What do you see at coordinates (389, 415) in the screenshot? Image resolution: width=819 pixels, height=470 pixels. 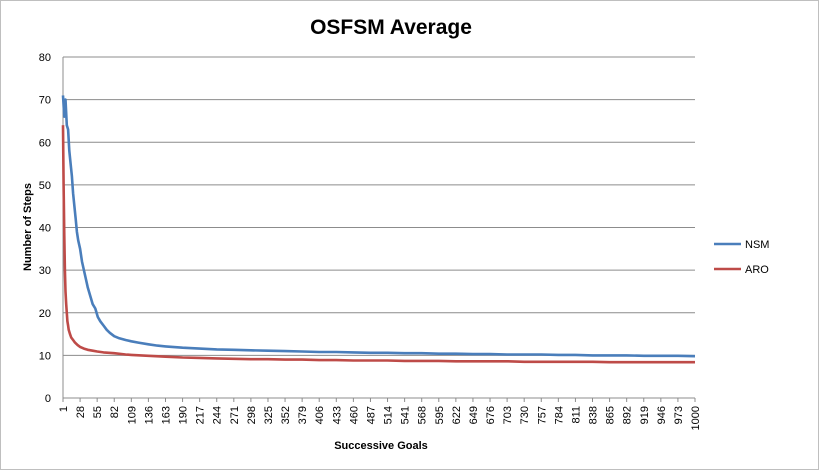 I see `x-tick-label: 514` at bounding box center [389, 415].